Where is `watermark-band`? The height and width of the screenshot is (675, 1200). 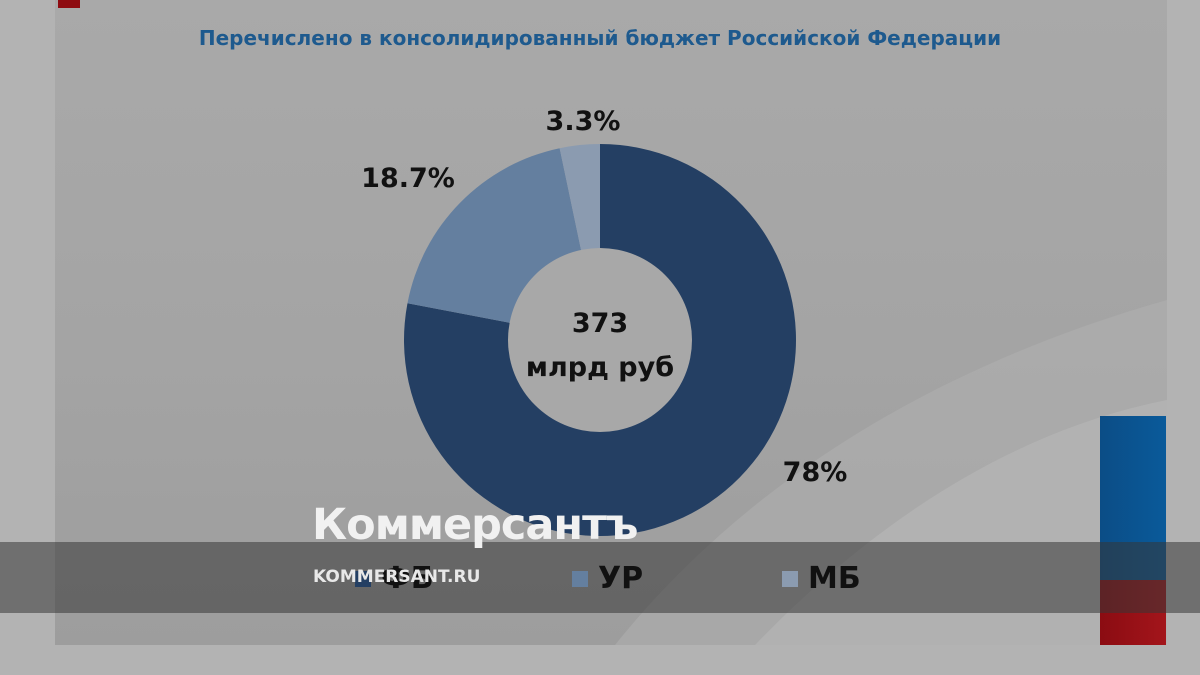 watermark-band is located at coordinates (600, 577).